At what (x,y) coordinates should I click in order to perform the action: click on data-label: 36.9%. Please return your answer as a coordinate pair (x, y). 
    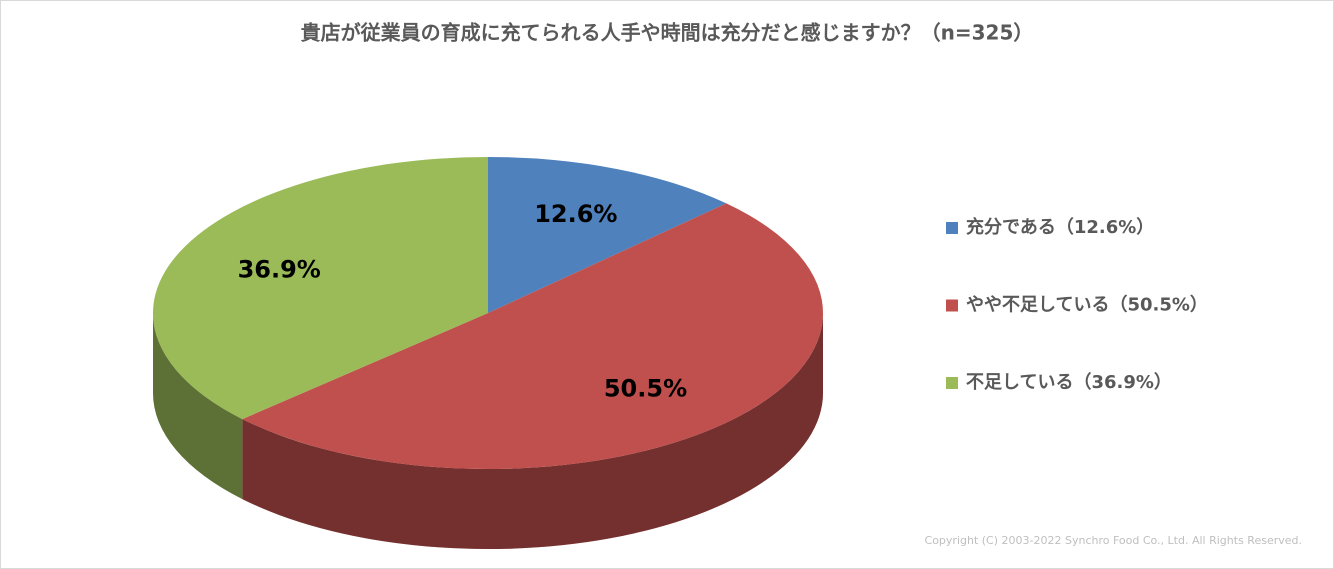
    Looking at the image, I should click on (279, 270).